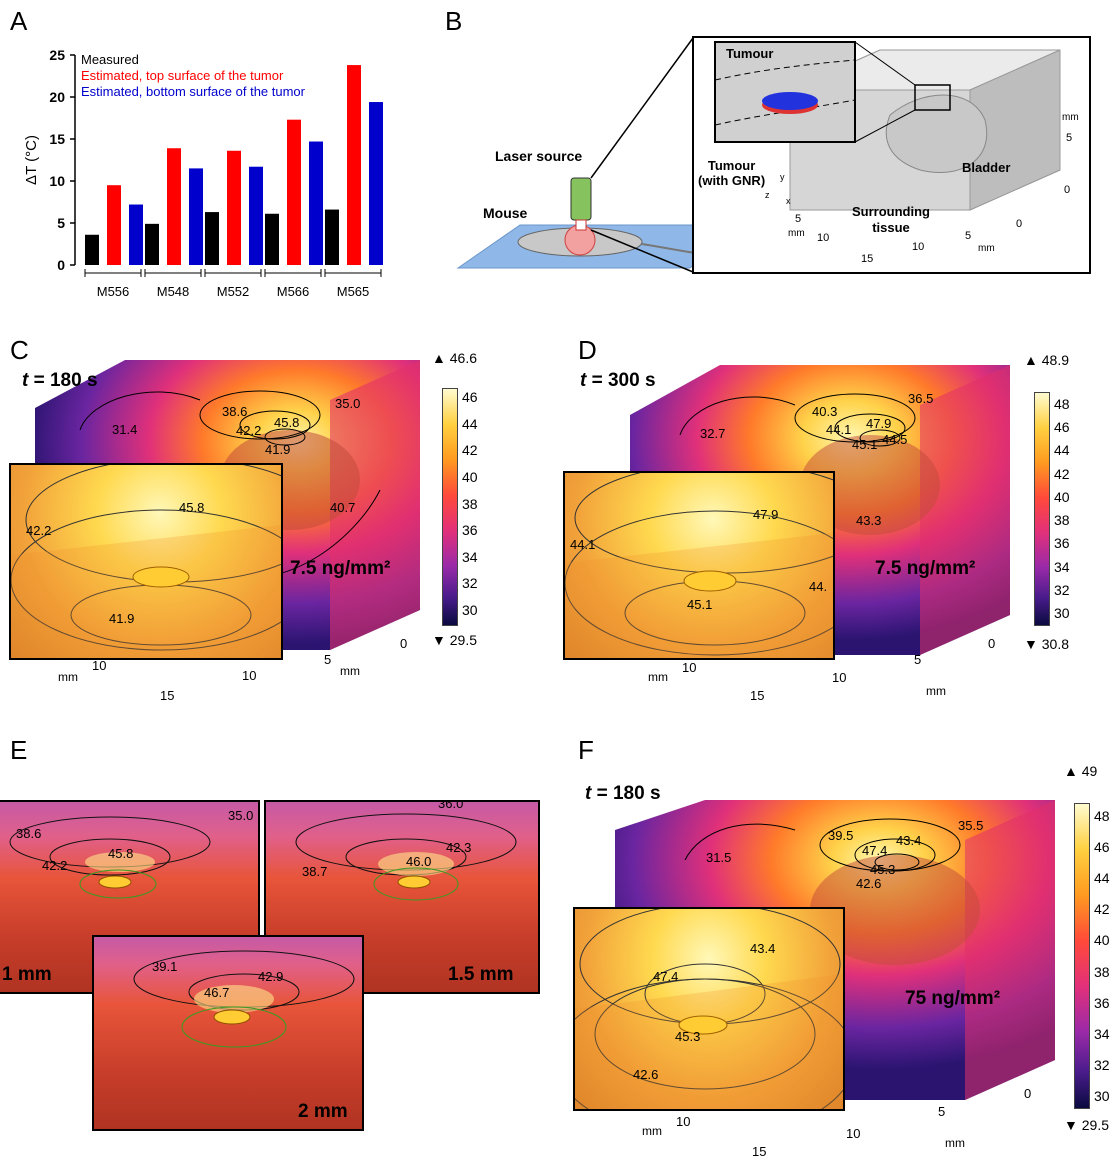 The width and height of the screenshot is (1115, 1161). Describe the element at coordinates (1019, 224) in the screenshot. I see `b-tick-0a: 0` at that location.